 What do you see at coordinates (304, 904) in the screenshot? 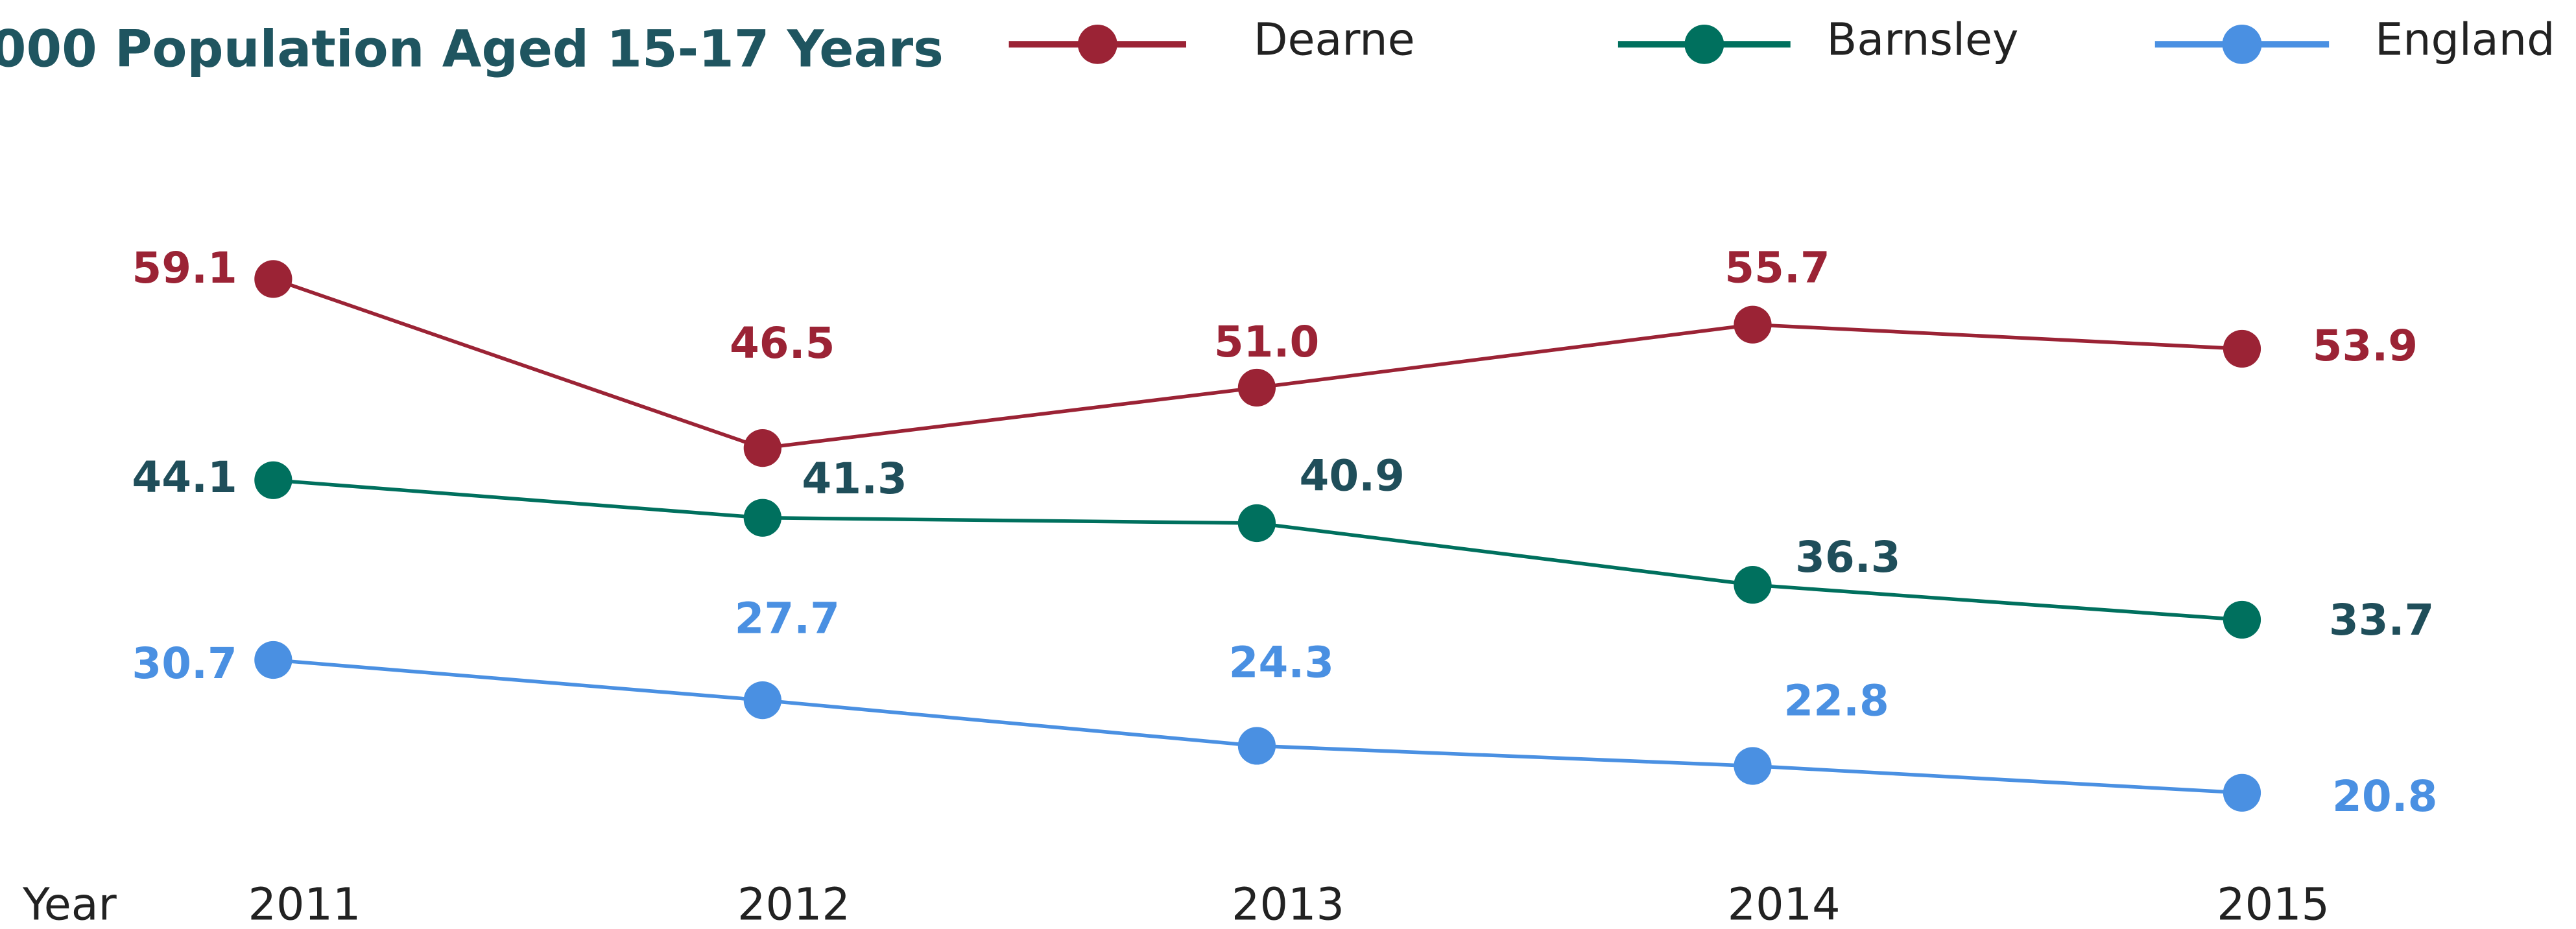
I see `x-tick-label: 2011` at bounding box center [304, 904].